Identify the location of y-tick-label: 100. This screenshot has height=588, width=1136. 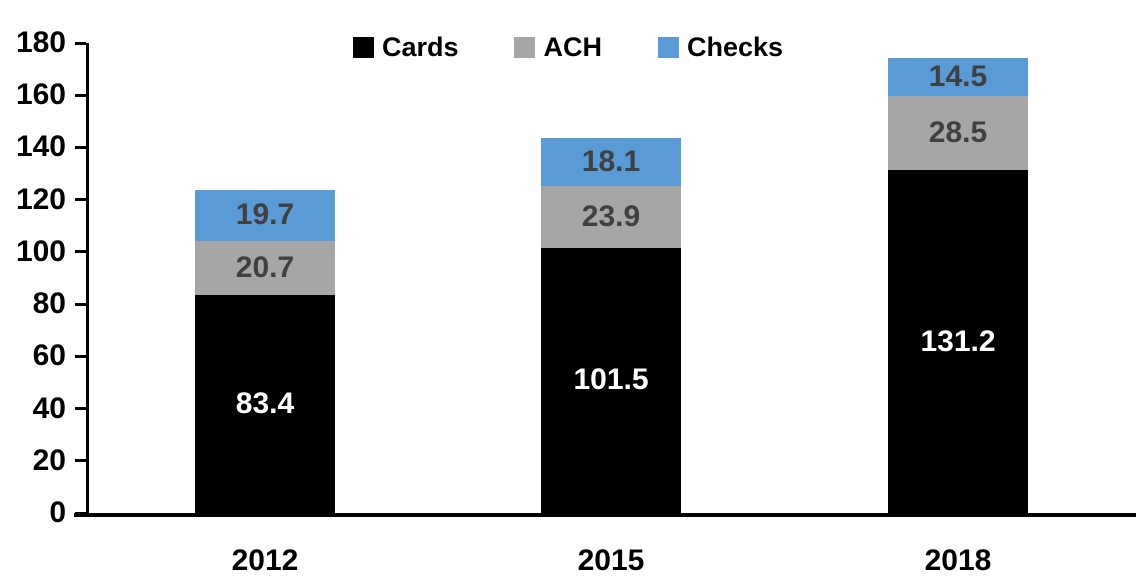
(40, 251).